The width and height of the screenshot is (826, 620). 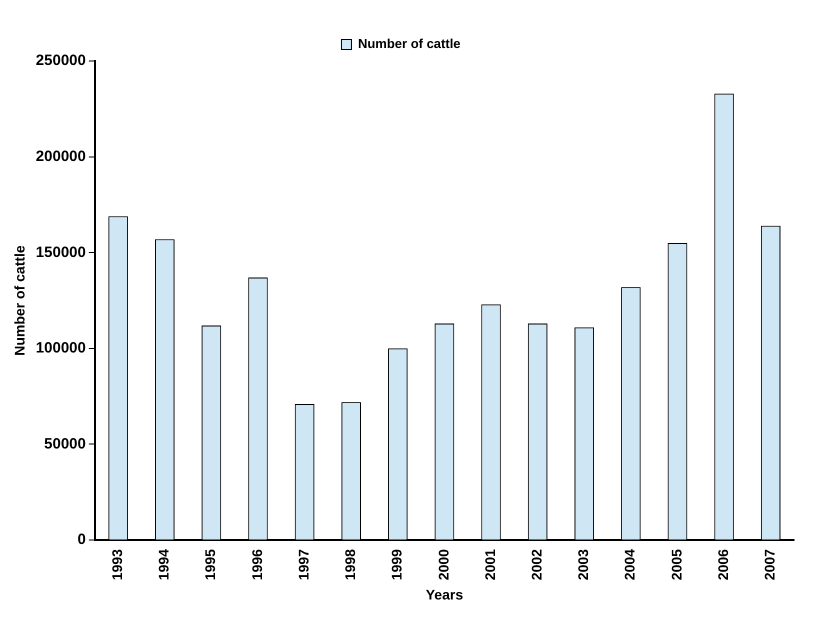 What do you see at coordinates (61, 252) in the screenshot?
I see `y-tick-label: 150000` at bounding box center [61, 252].